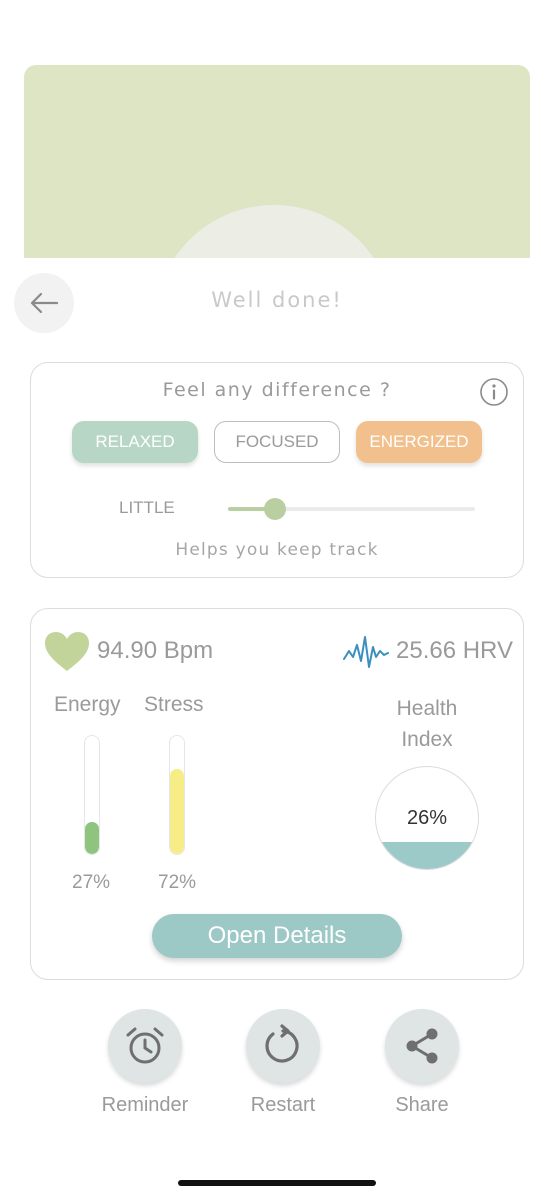 The height and width of the screenshot is (1200, 554). What do you see at coordinates (427, 855) in the screenshot?
I see `health-index-gauge-fill` at bounding box center [427, 855].